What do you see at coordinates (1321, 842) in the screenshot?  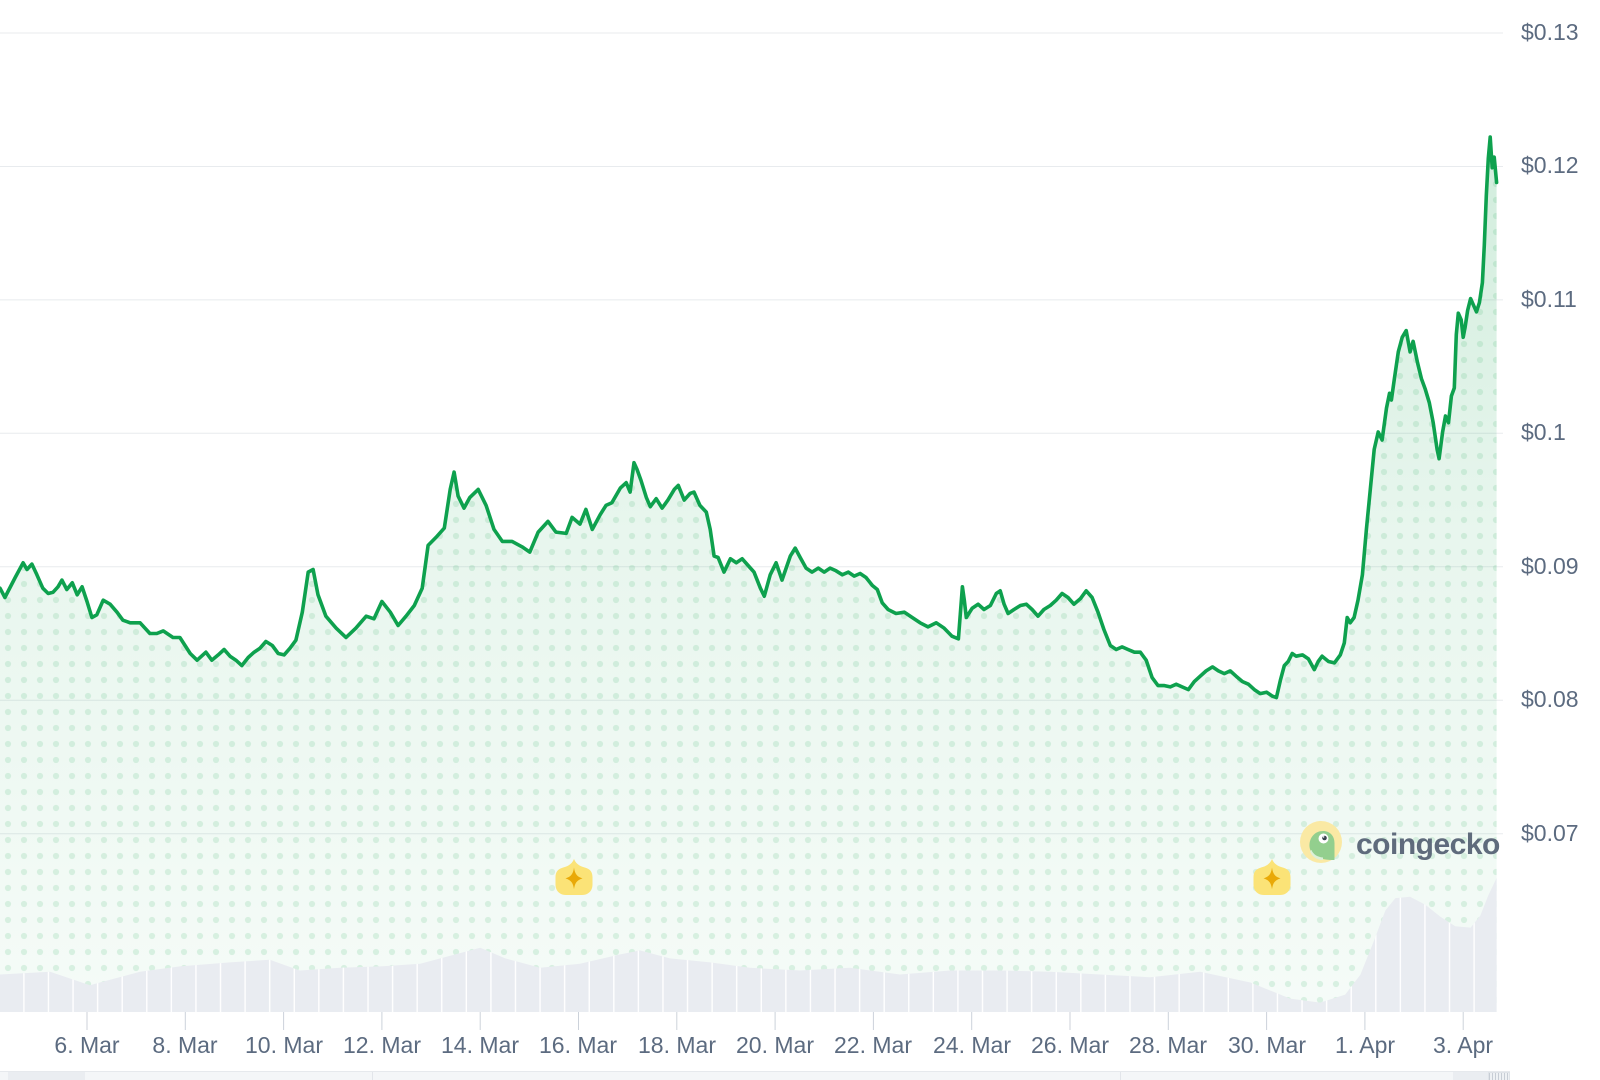 I see `coingecko-gecko-icon` at bounding box center [1321, 842].